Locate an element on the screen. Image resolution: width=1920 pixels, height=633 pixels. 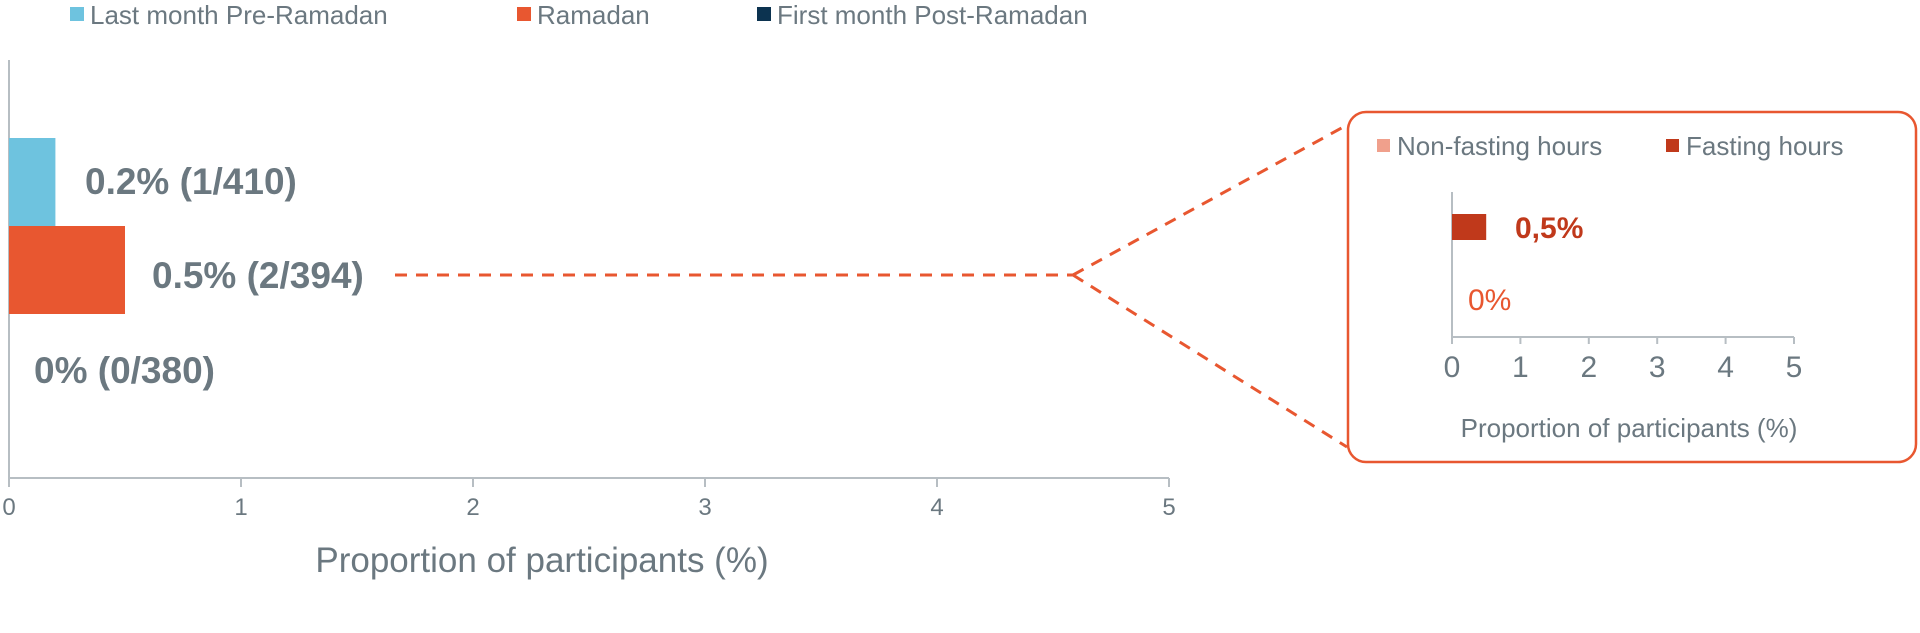
legend-swatch-ramadan is located at coordinates (524, 14).